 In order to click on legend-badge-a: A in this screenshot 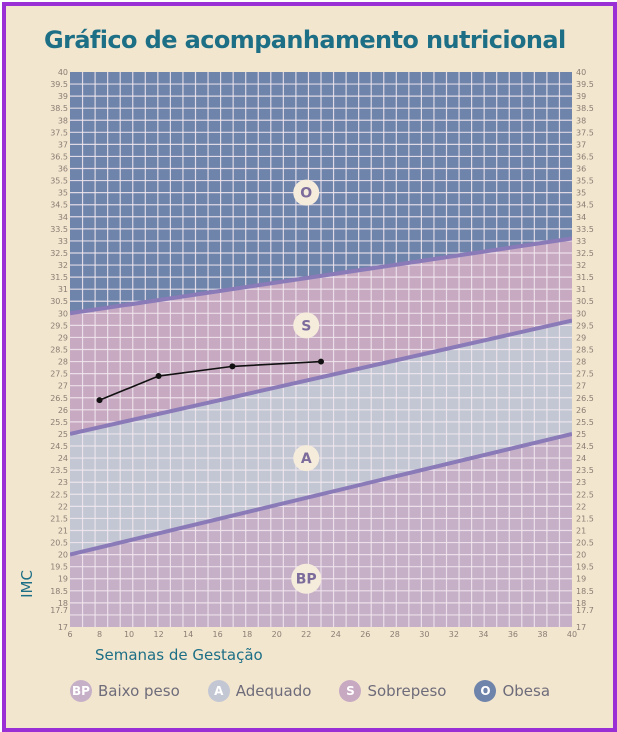, I will do `click(218, 691)`.